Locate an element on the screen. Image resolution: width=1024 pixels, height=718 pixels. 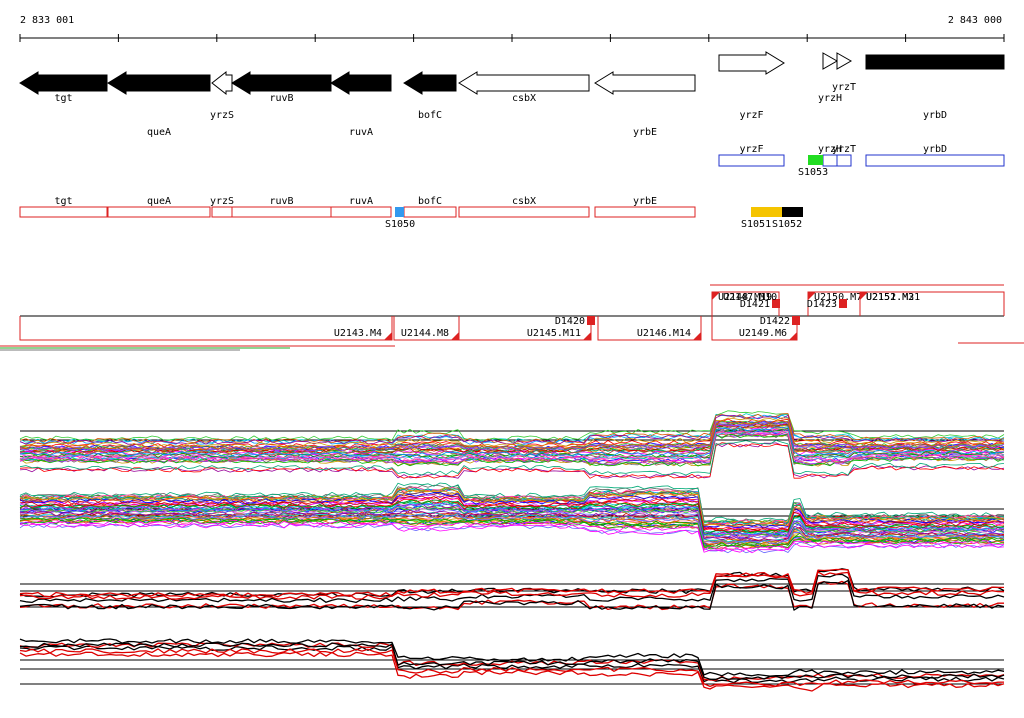
marker-track: S1053 S1050 S1051 S1052 is located at coordinates (606, 192).